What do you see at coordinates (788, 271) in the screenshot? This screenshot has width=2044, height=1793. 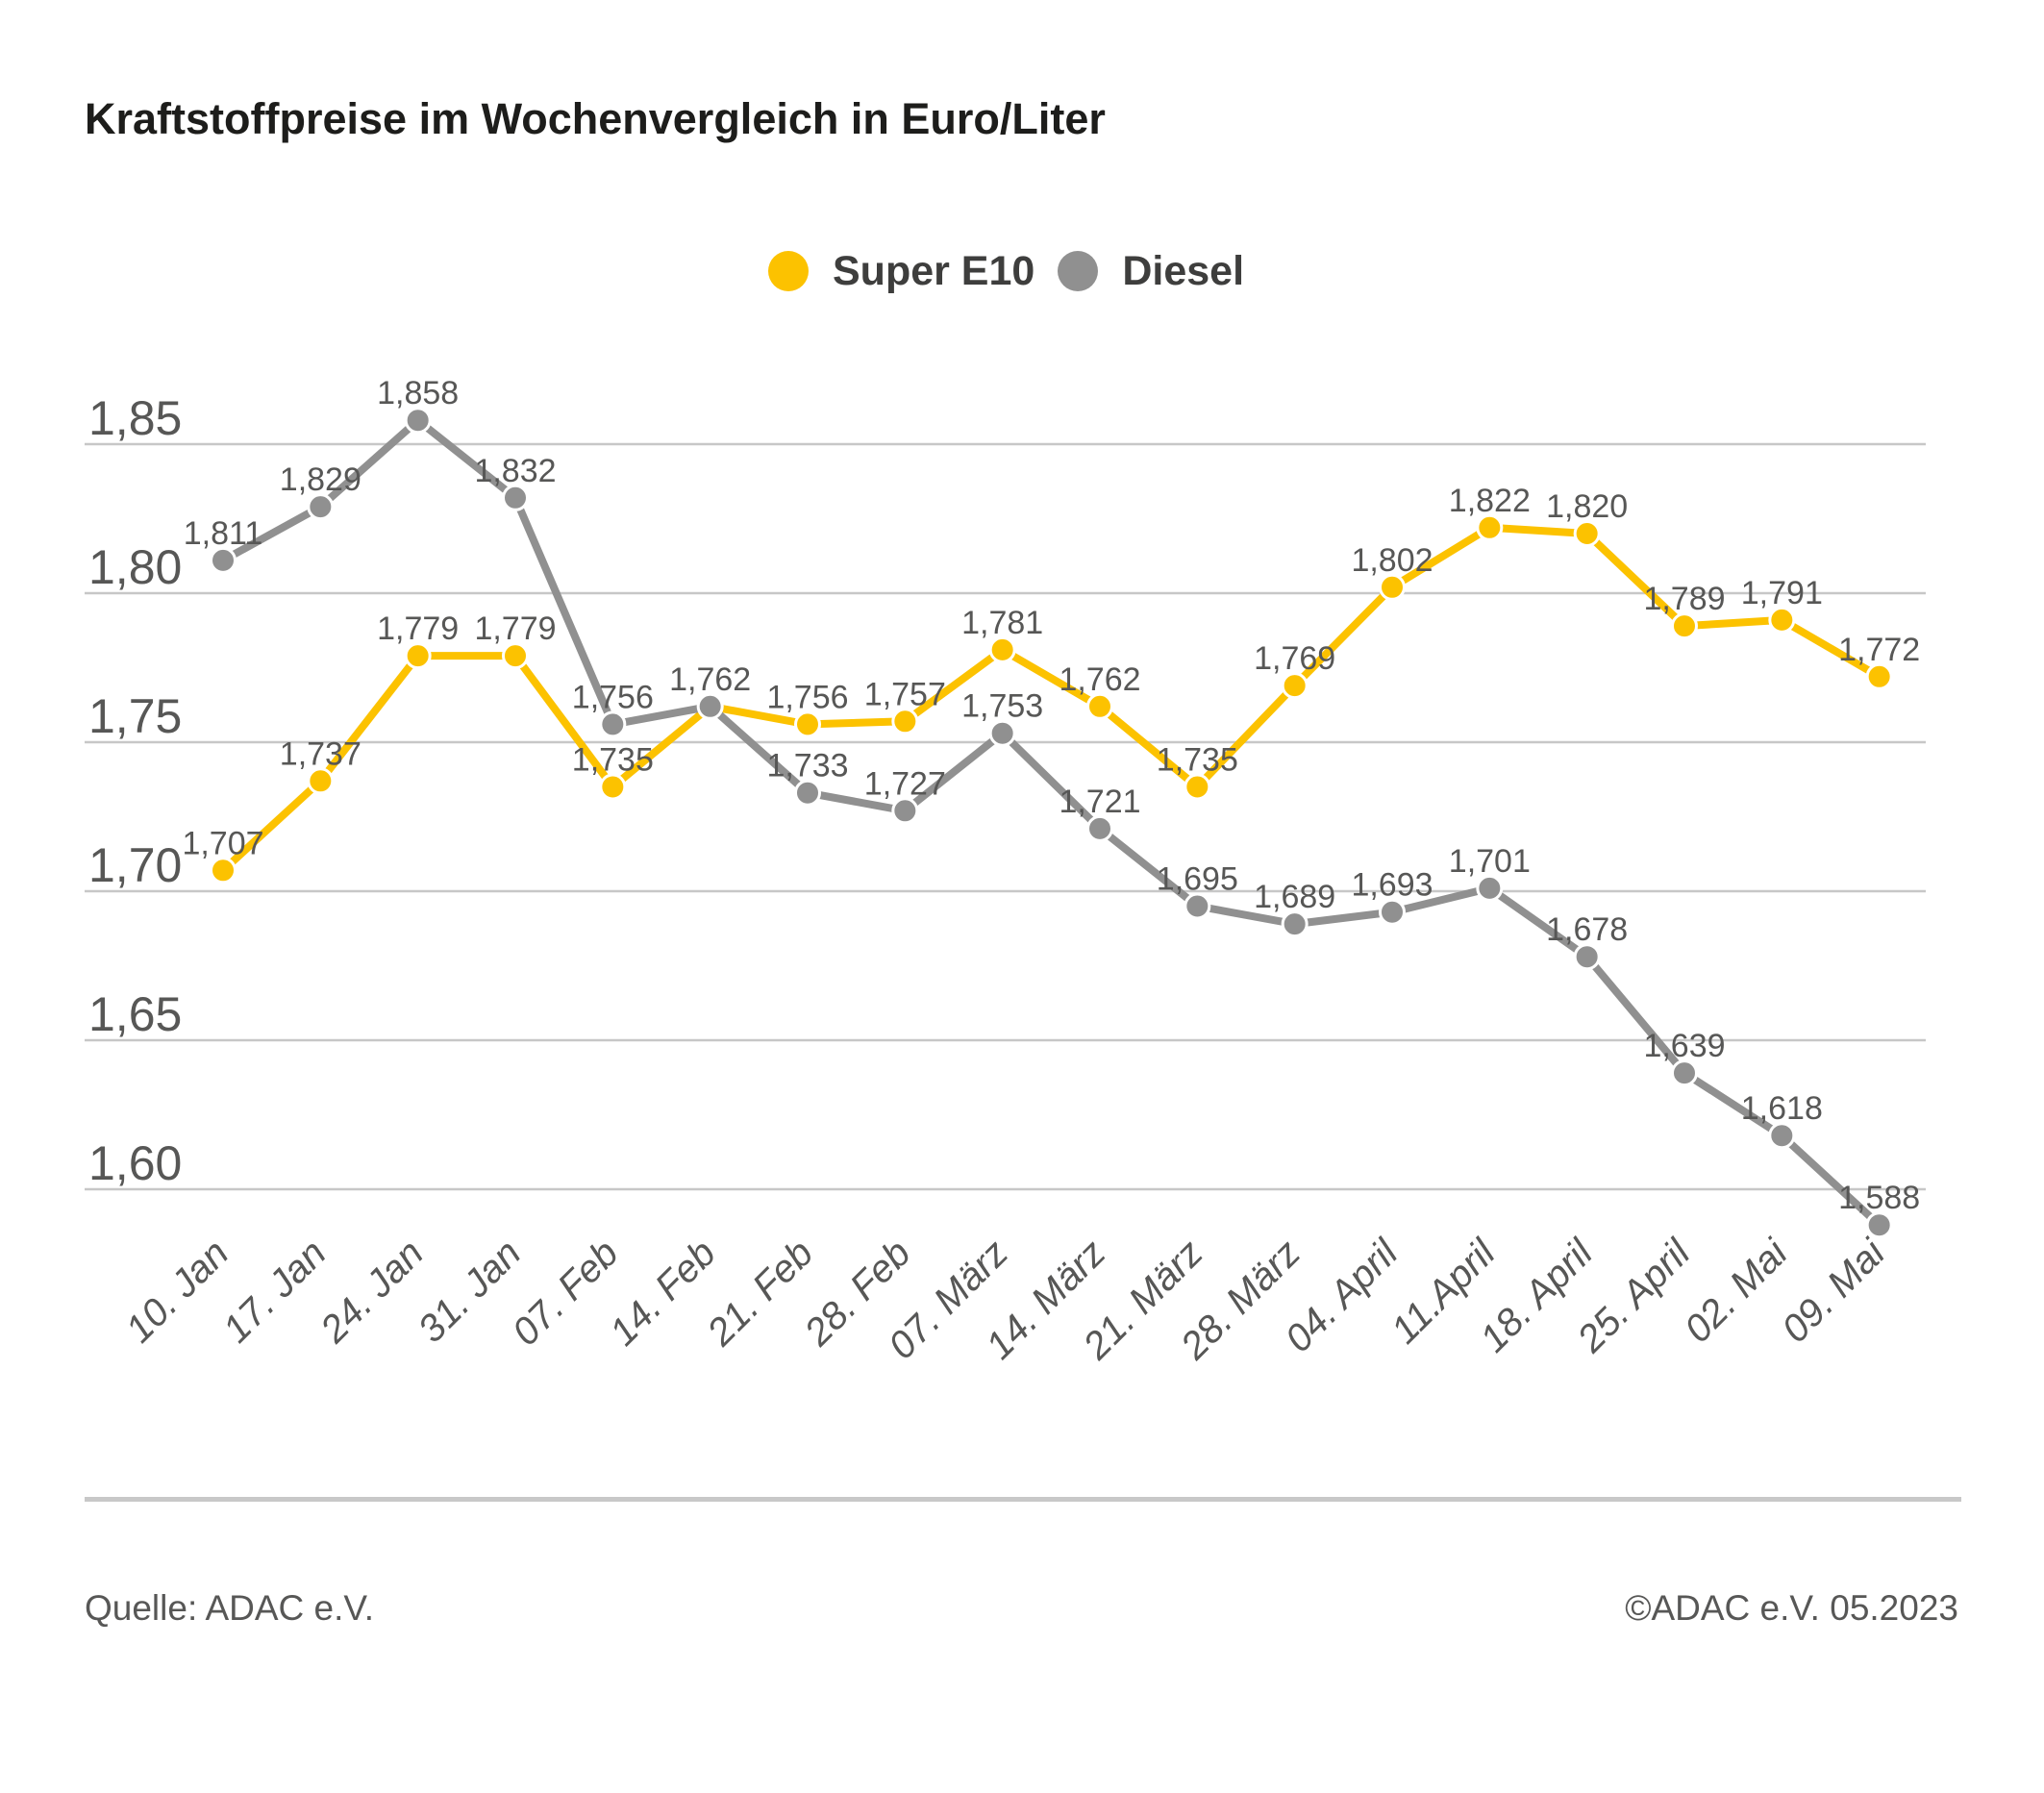 I see `super-e10-legend-dot-icon` at bounding box center [788, 271].